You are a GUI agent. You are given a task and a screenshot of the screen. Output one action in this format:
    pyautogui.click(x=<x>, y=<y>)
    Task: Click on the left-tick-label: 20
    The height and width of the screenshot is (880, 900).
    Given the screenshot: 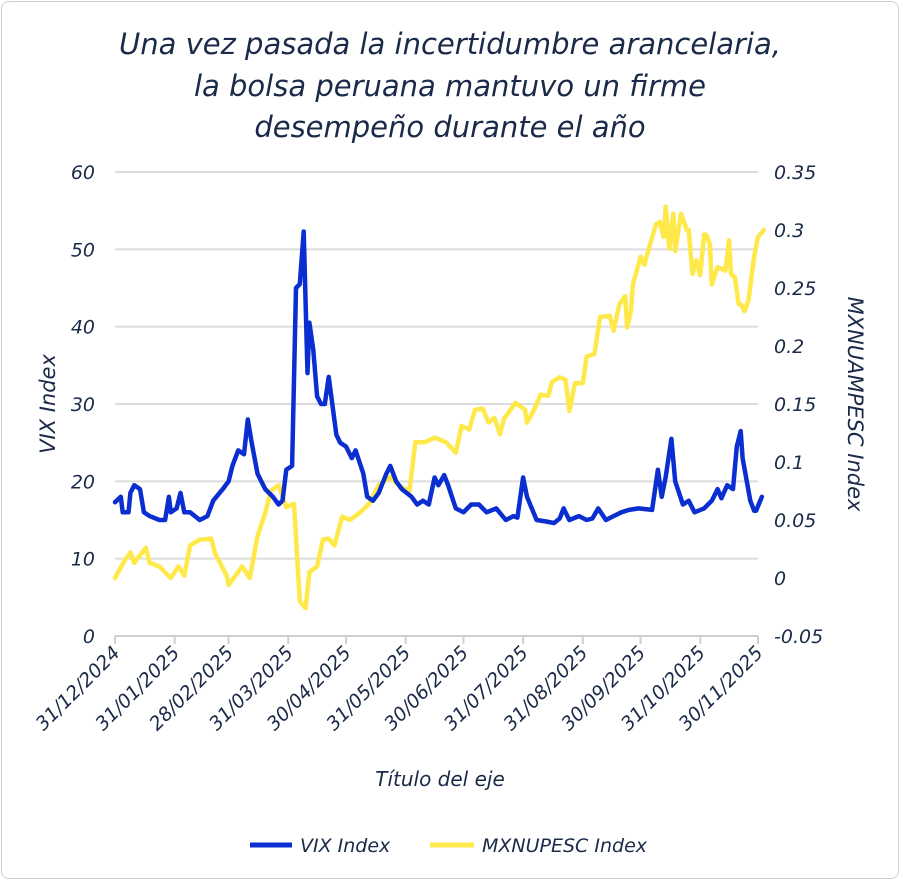 What is the action you would take?
    pyautogui.click(x=83, y=482)
    